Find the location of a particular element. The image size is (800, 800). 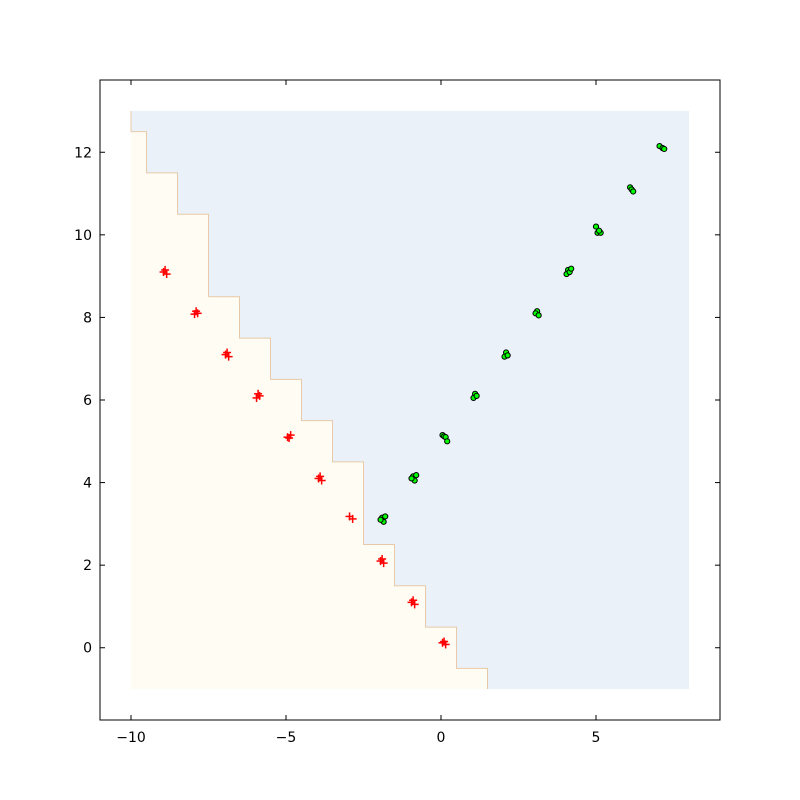

y-tick-label: 0 is located at coordinates (87, 649).